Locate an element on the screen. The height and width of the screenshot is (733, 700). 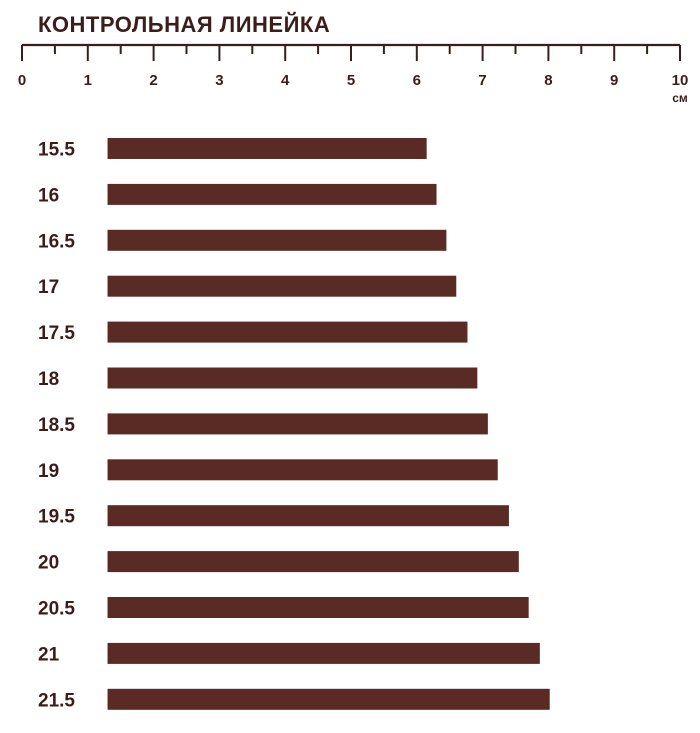
row-label: 18.5 is located at coordinates (56, 425).